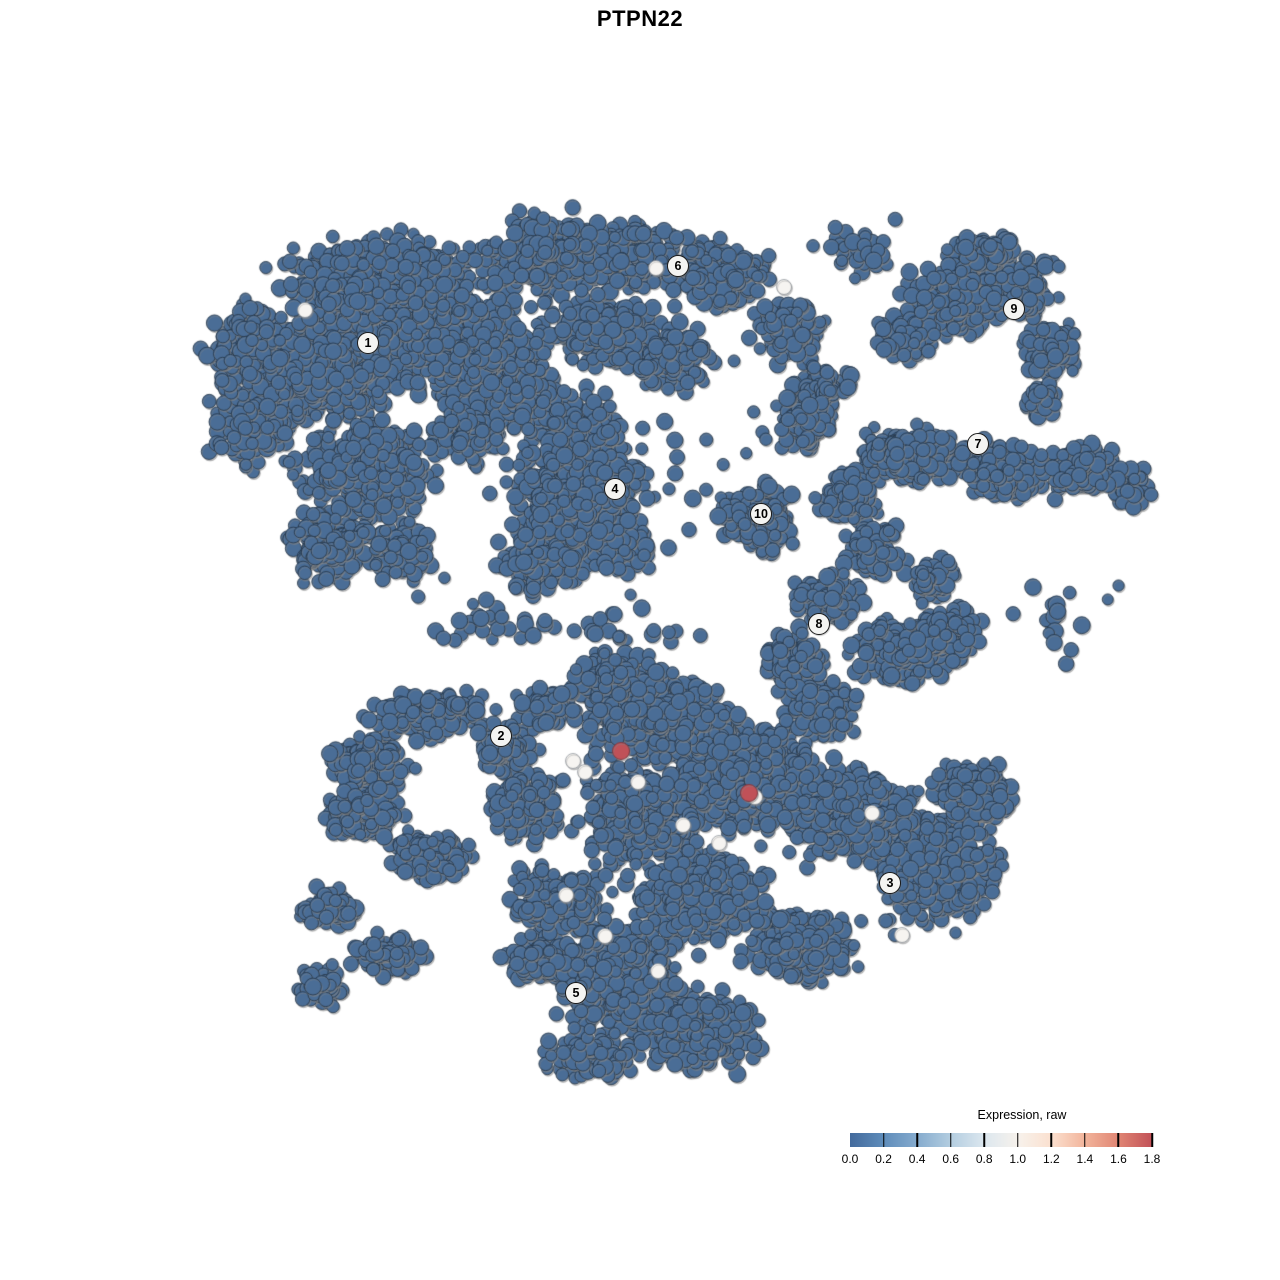  I want to click on legend-tick-label: 0.2, so click(883, 1159).